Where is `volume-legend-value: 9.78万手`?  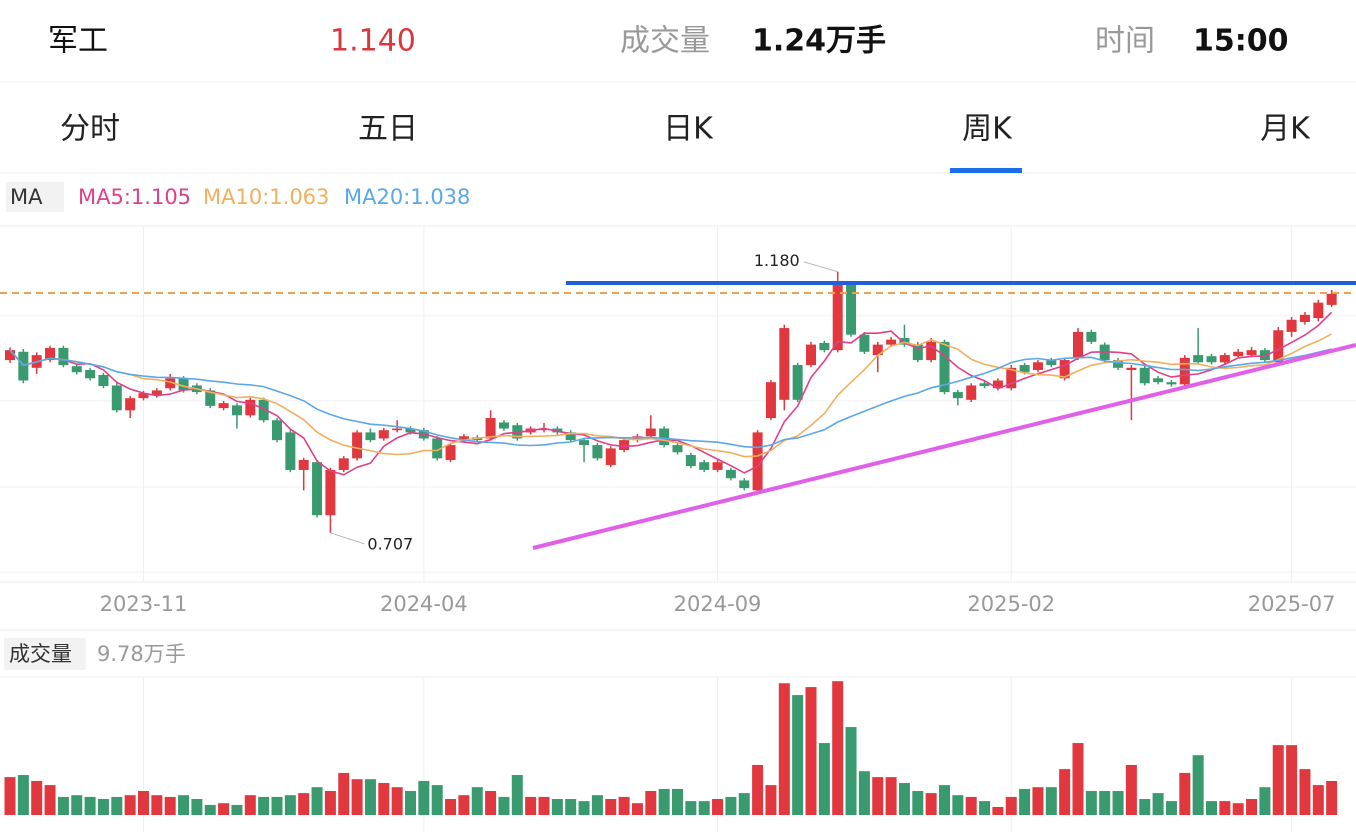 volume-legend-value: 9.78万手 is located at coordinates (141, 654).